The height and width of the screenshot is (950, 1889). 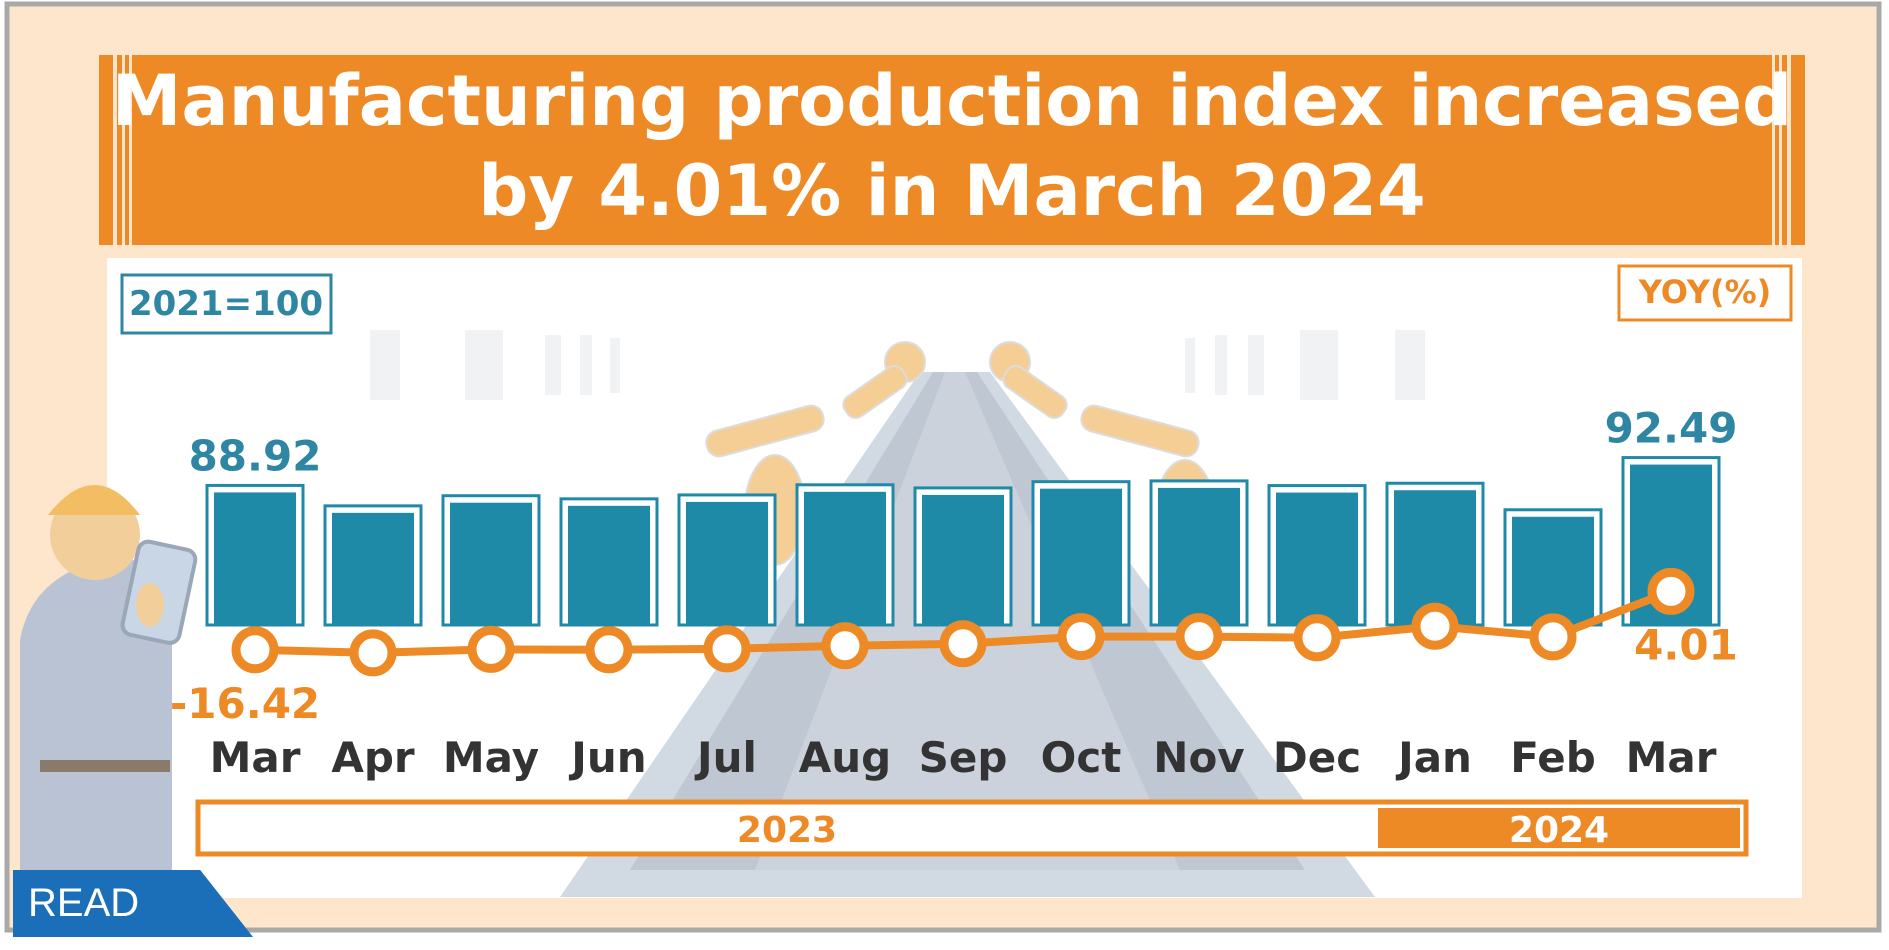 What do you see at coordinates (725, 757) in the screenshot?
I see `x-tick-label-4: Jul` at bounding box center [725, 757].